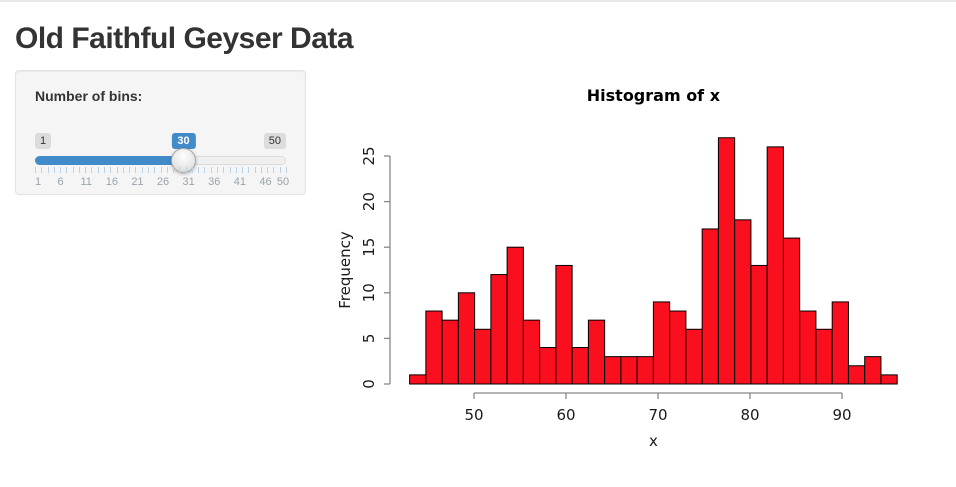 This screenshot has width=956, height=487. I want to click on slider-grid-label: 36, so click(214, 182).